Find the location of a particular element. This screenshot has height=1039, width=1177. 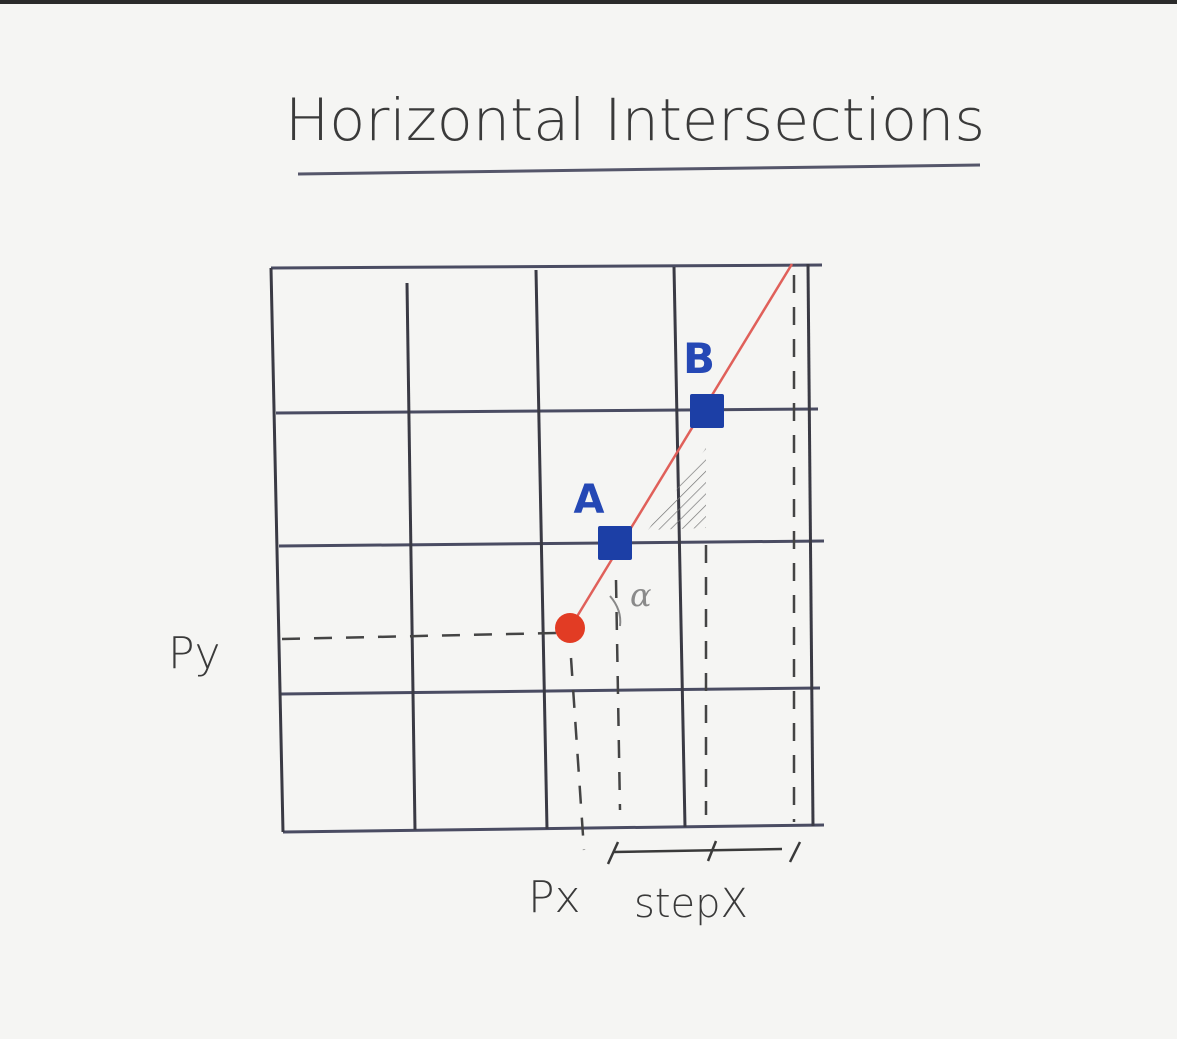

hatched-triangle is located at coordinates (677, 489).